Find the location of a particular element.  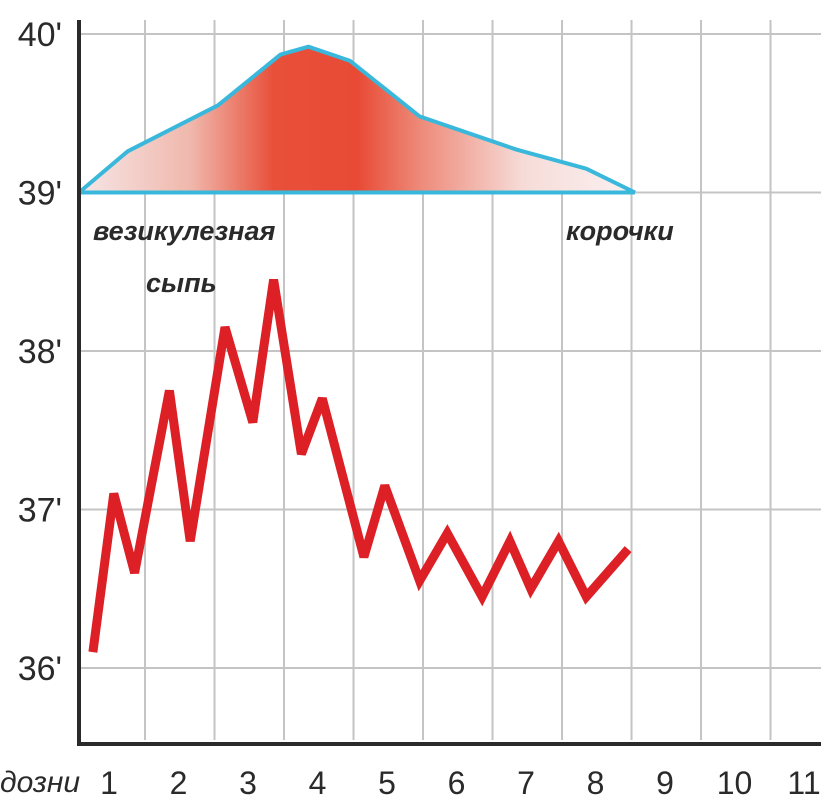

x-tick-label: 9 is located at coordinates (665, 783).